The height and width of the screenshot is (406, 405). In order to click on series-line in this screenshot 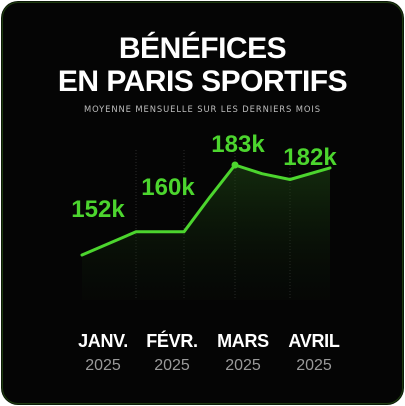, I will do `click(206, 210)`.